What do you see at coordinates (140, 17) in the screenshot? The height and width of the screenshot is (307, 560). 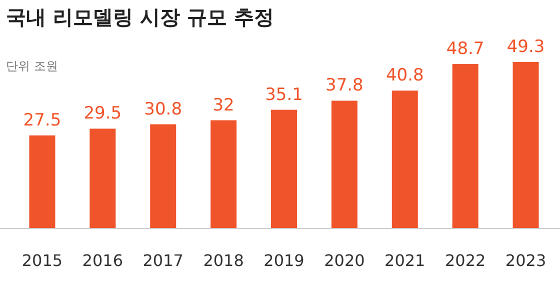 I see `chart-title: 국내 리모델링 시장 규모 추정` at bounding box center [140, 17].